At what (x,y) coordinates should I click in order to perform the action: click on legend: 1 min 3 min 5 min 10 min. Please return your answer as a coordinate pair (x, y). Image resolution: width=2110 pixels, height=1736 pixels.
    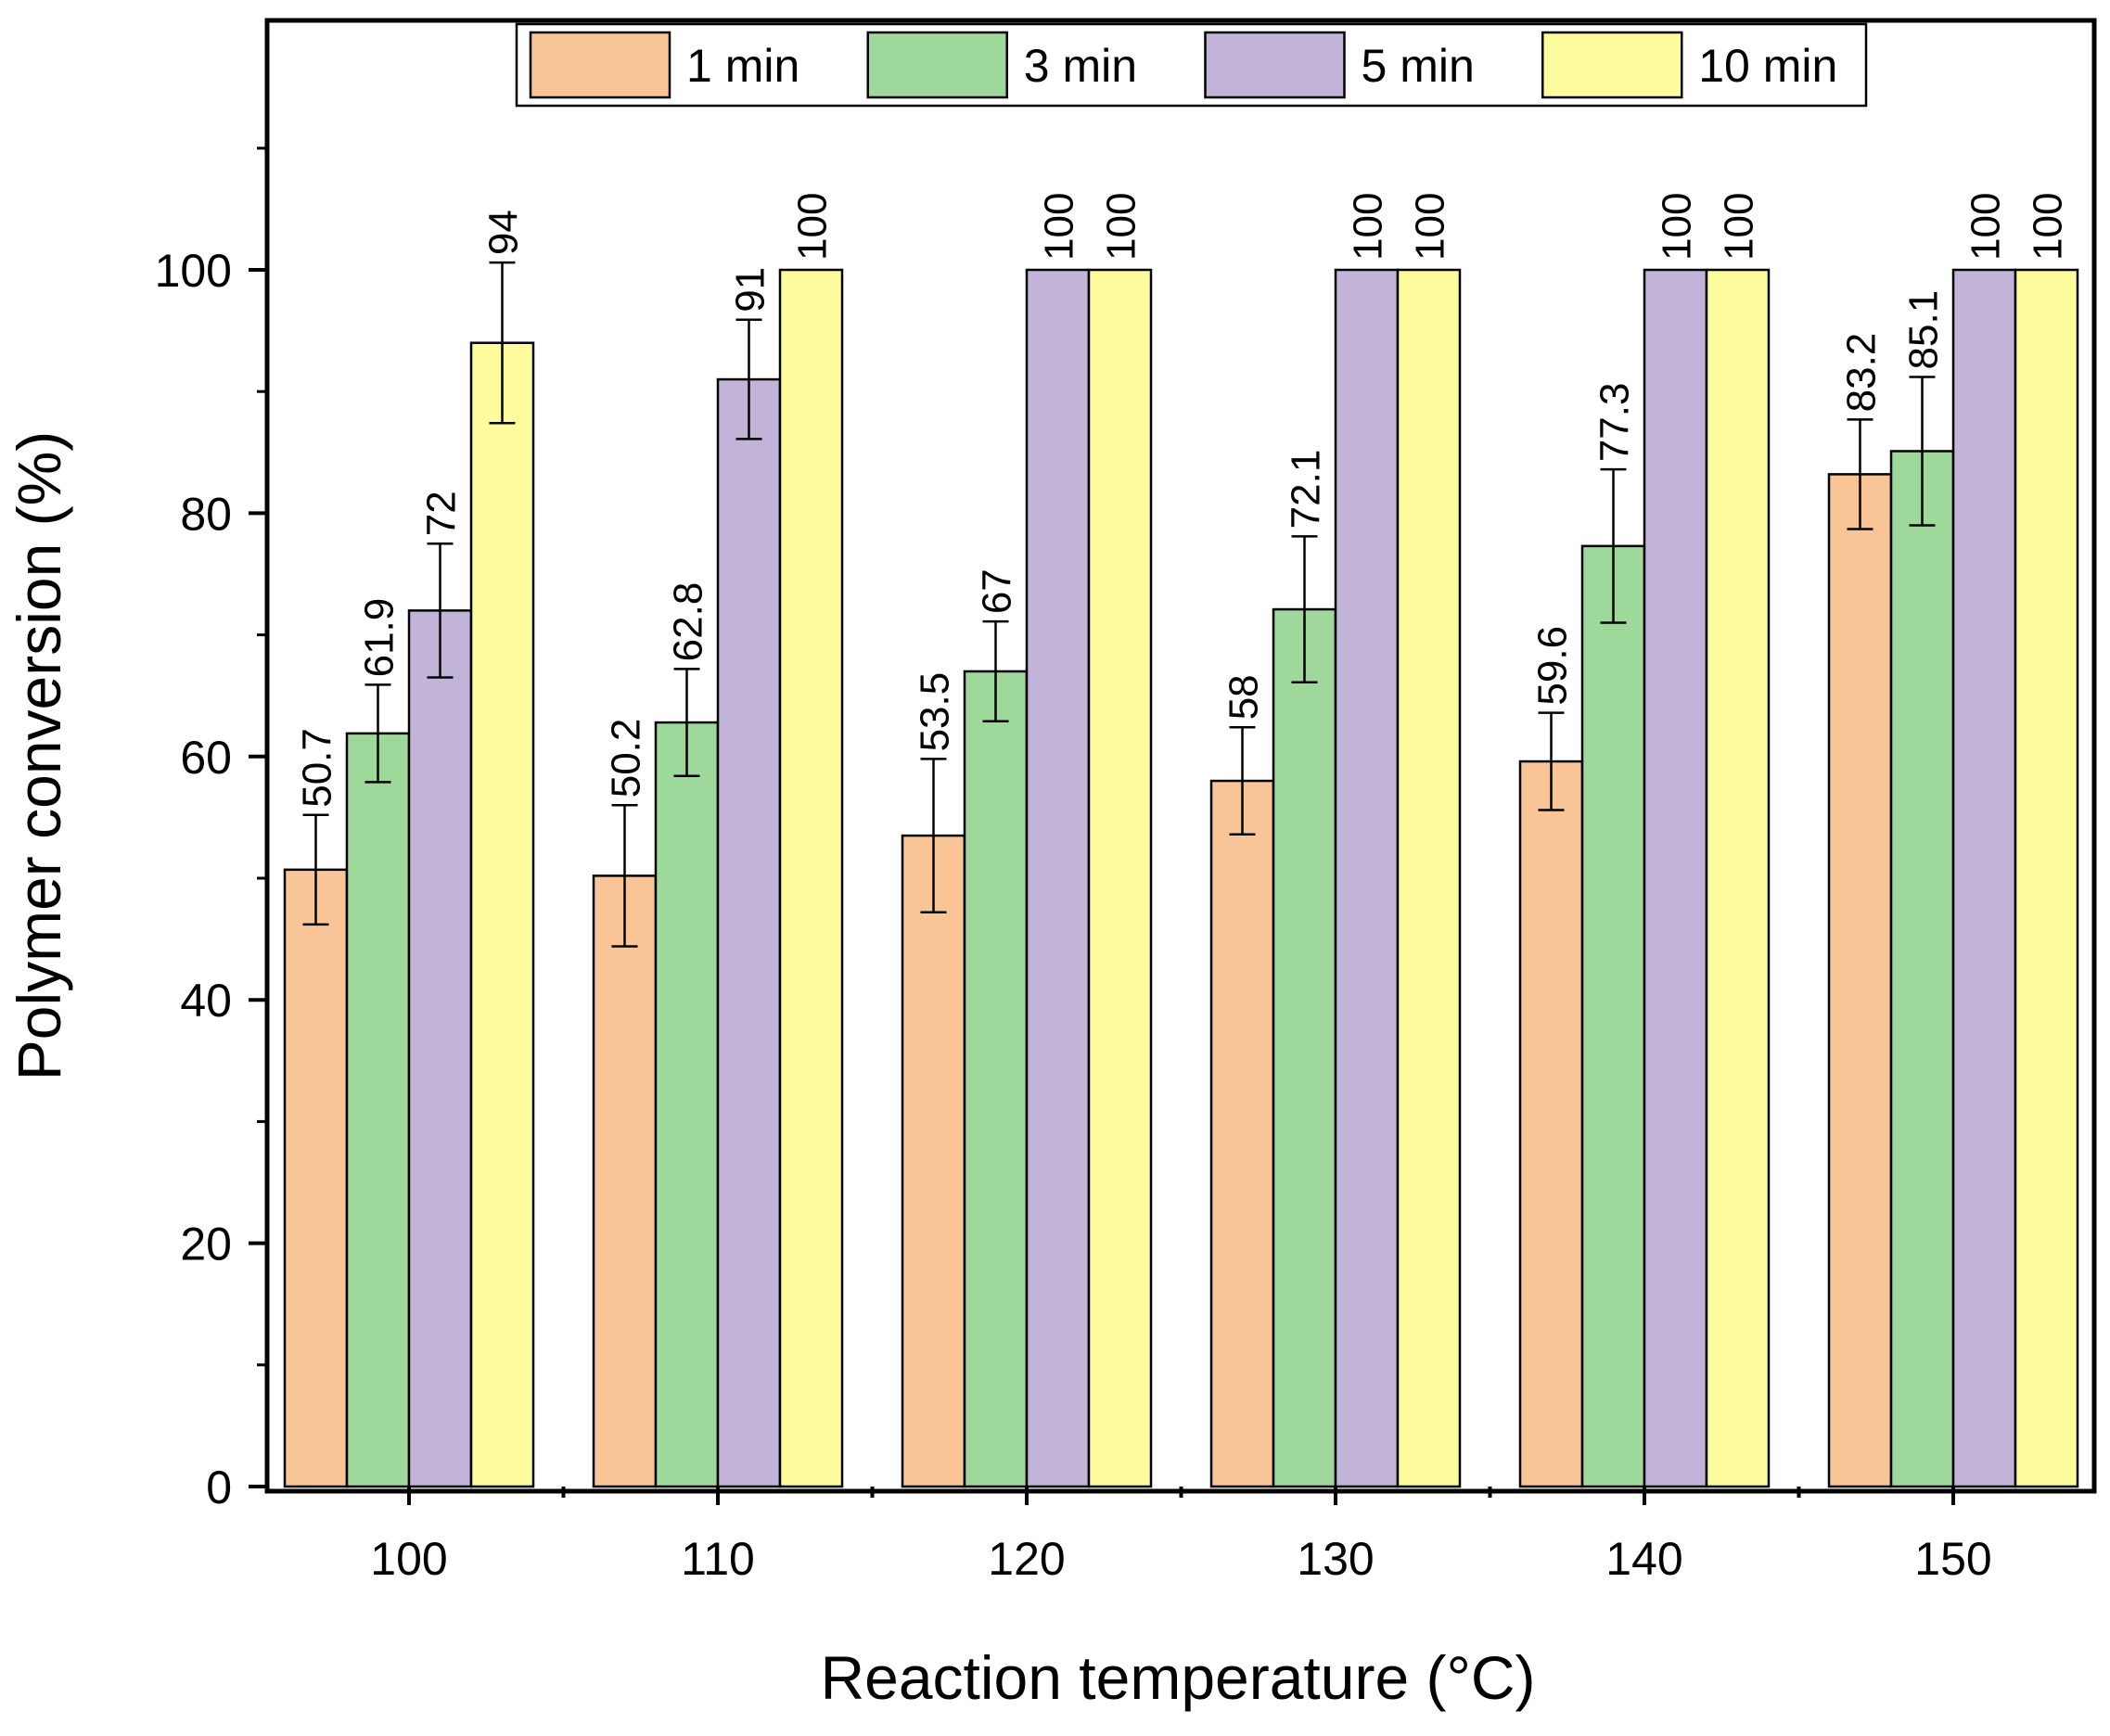
    Looking at the image, I should click on (1191, 65).